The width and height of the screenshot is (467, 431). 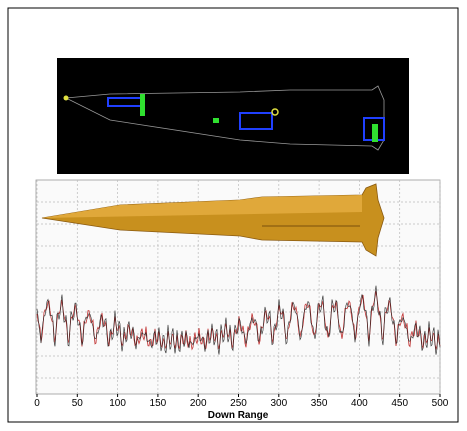 What do you see at coordinates (198, 403) in the screenshot?
I see `x-tick-label: 200` at bounding box center [198, 403].